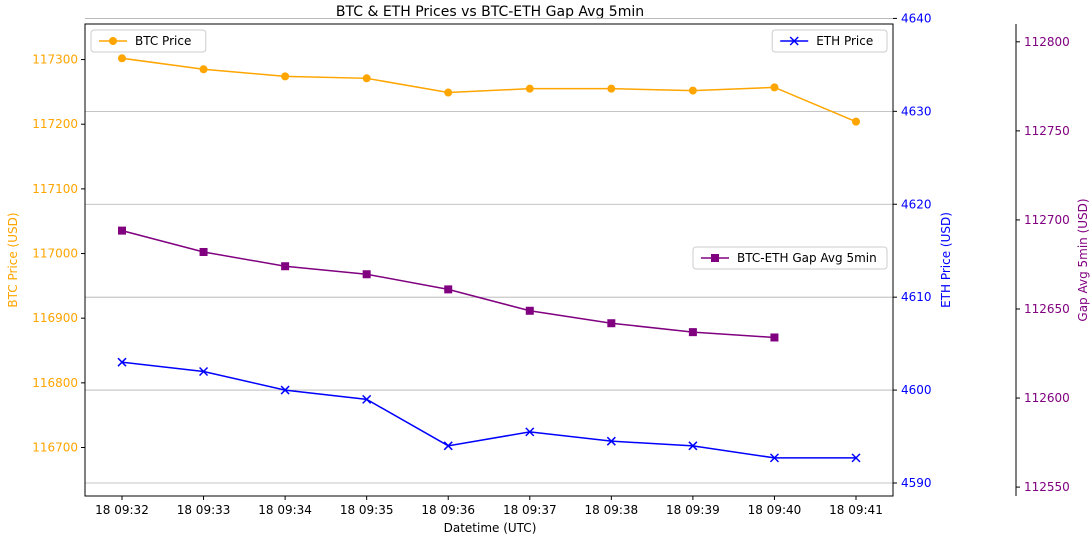 Image resolution: width=1092 pixels, height=534 pixels. What do you see at coordinates (163, 41) in the screenshot?
I see `legend-label: BTC Price` at bounding box center [163, 41].